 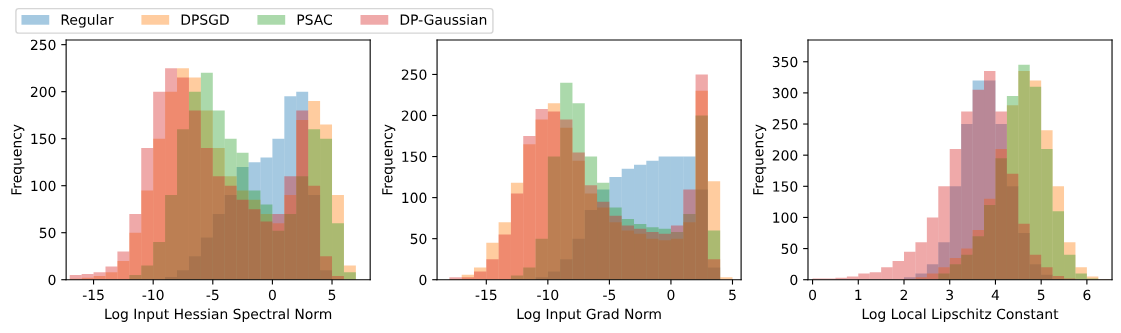 I want to click on legend-label: PSAC, so click(x=314, y=19).